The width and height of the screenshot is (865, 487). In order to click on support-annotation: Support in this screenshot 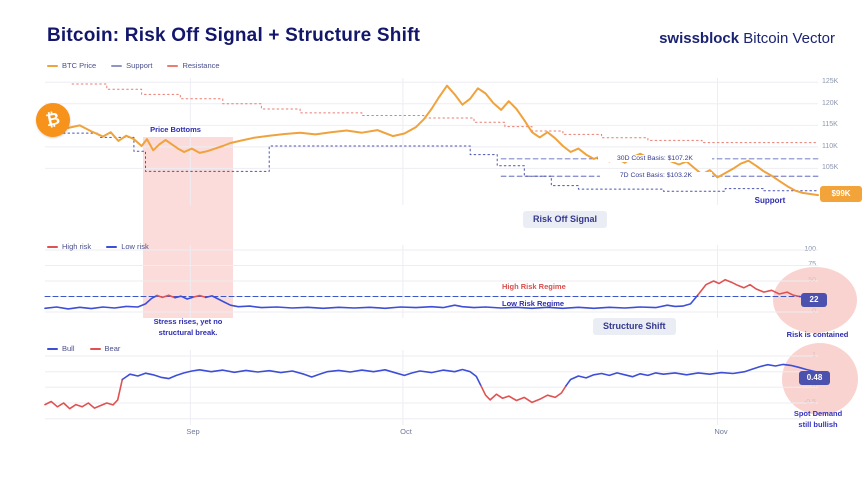, I will do `click(770, 200)`.